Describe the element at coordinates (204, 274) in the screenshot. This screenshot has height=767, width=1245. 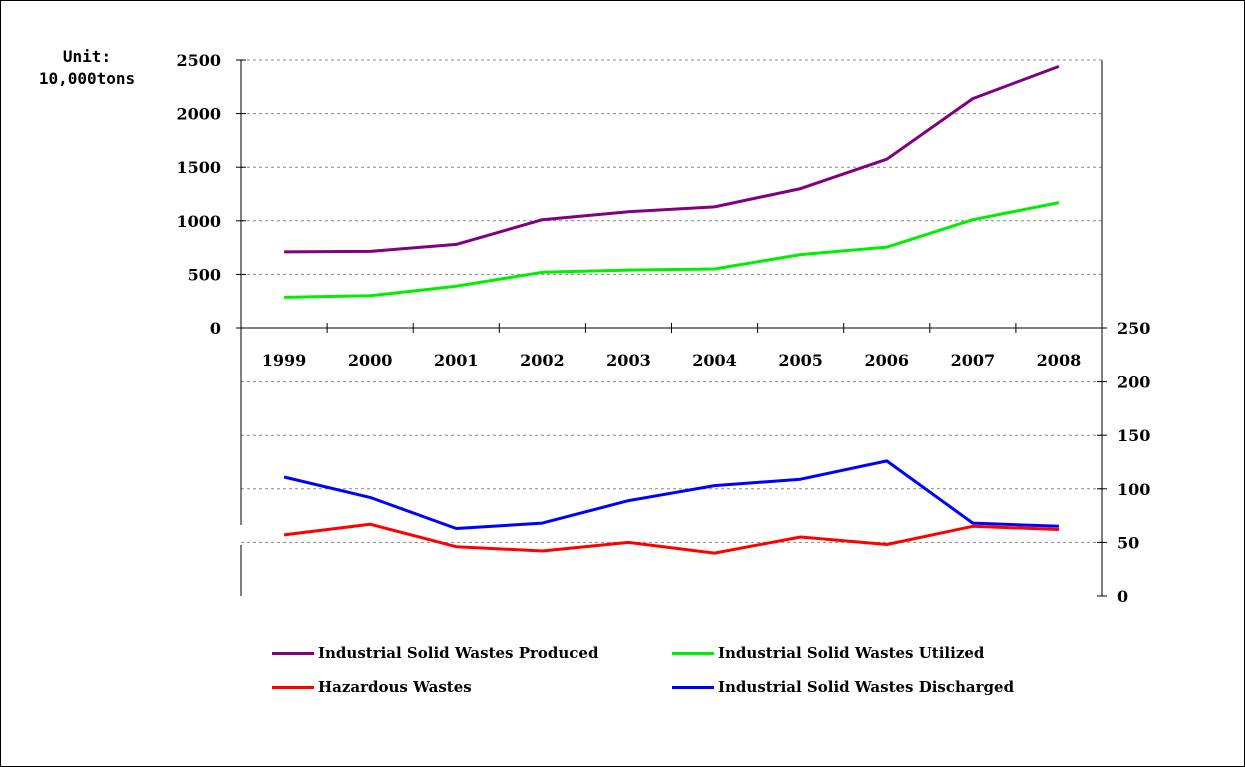
I see `left-tick-label: 500` at that location.